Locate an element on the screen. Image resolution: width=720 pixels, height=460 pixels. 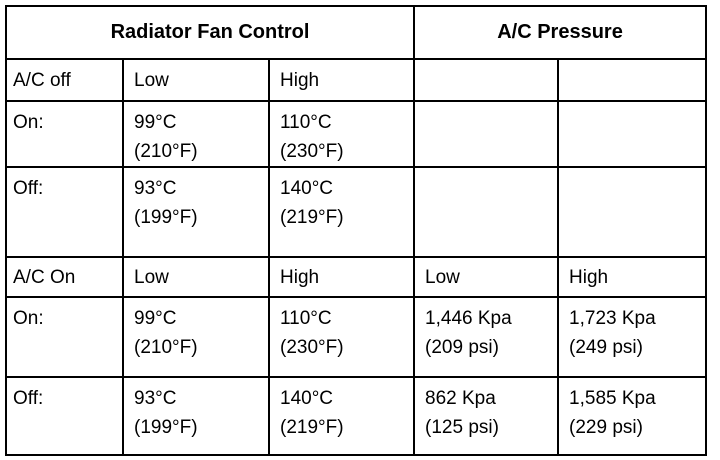
cell-line: (249 psi) is located at coordinates (606, 347).